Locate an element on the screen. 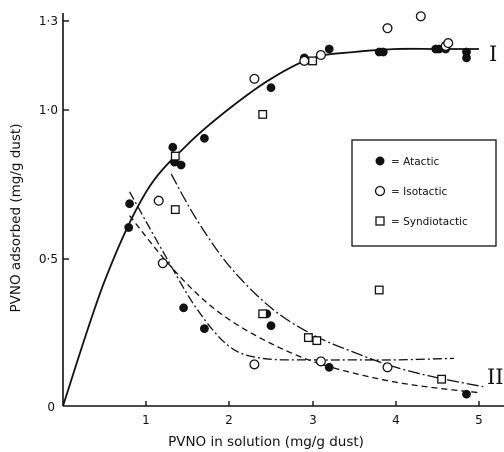 This screenshot has height=452, width=504. curve-label-II: II is located at coordinates (495, 377).